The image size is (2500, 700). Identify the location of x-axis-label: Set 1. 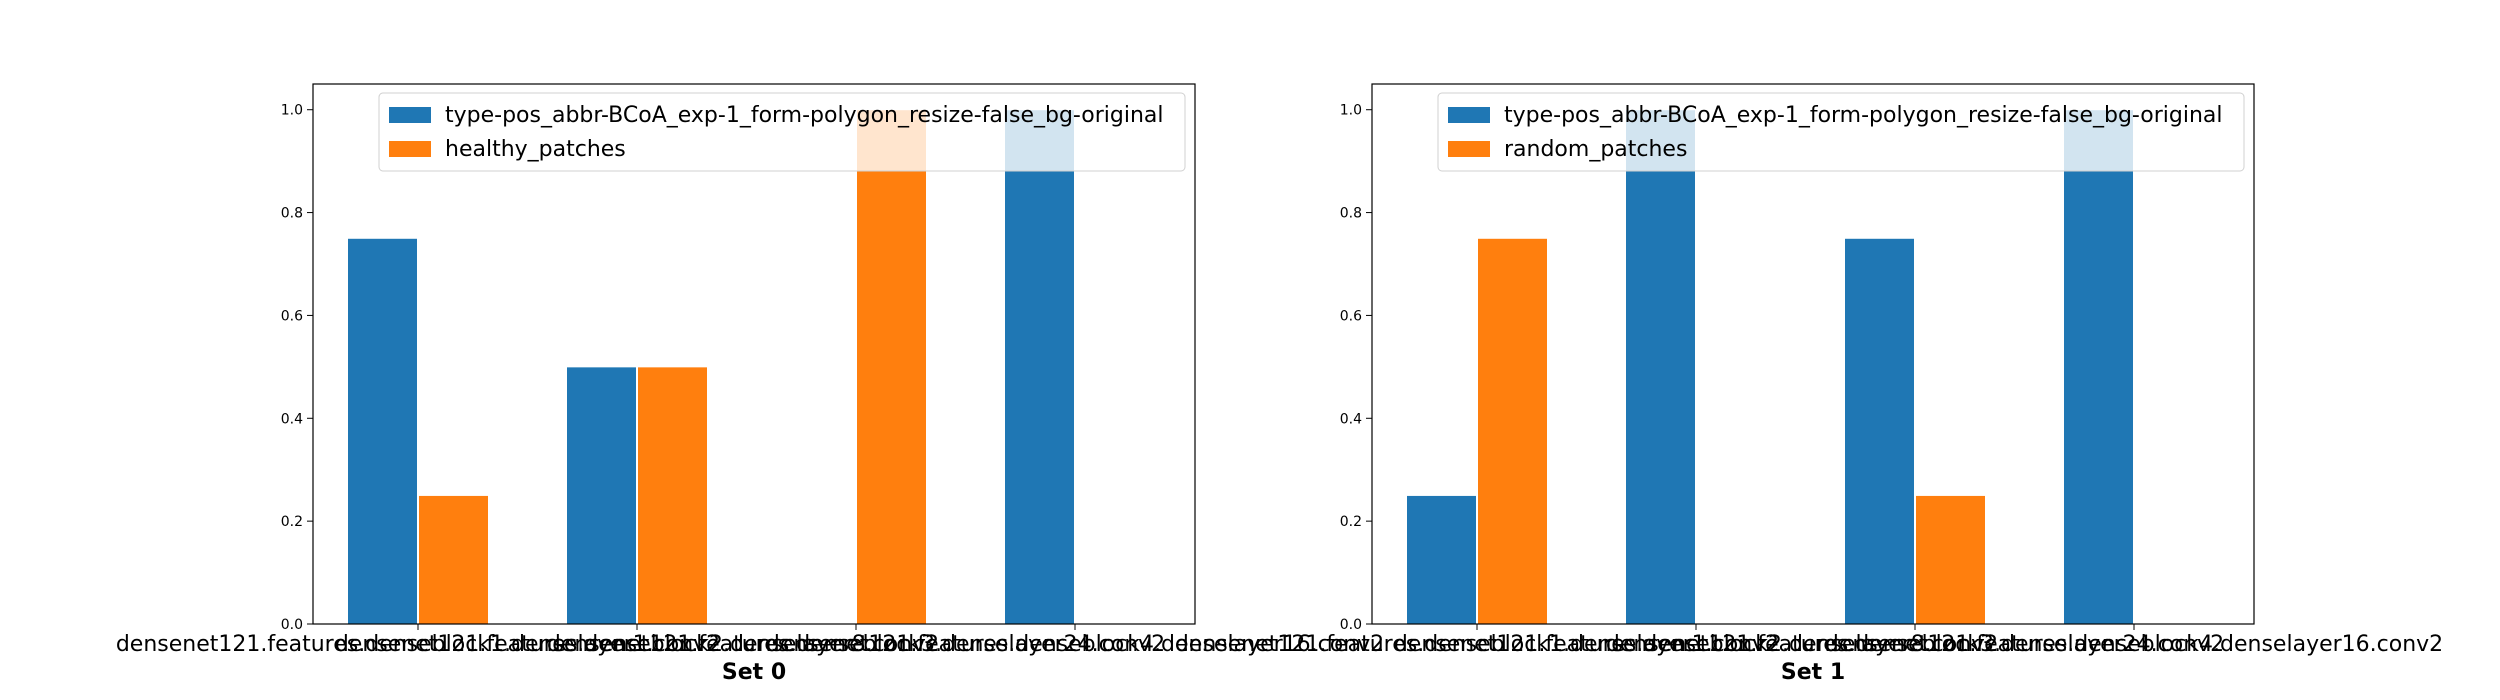
(1813, 672).